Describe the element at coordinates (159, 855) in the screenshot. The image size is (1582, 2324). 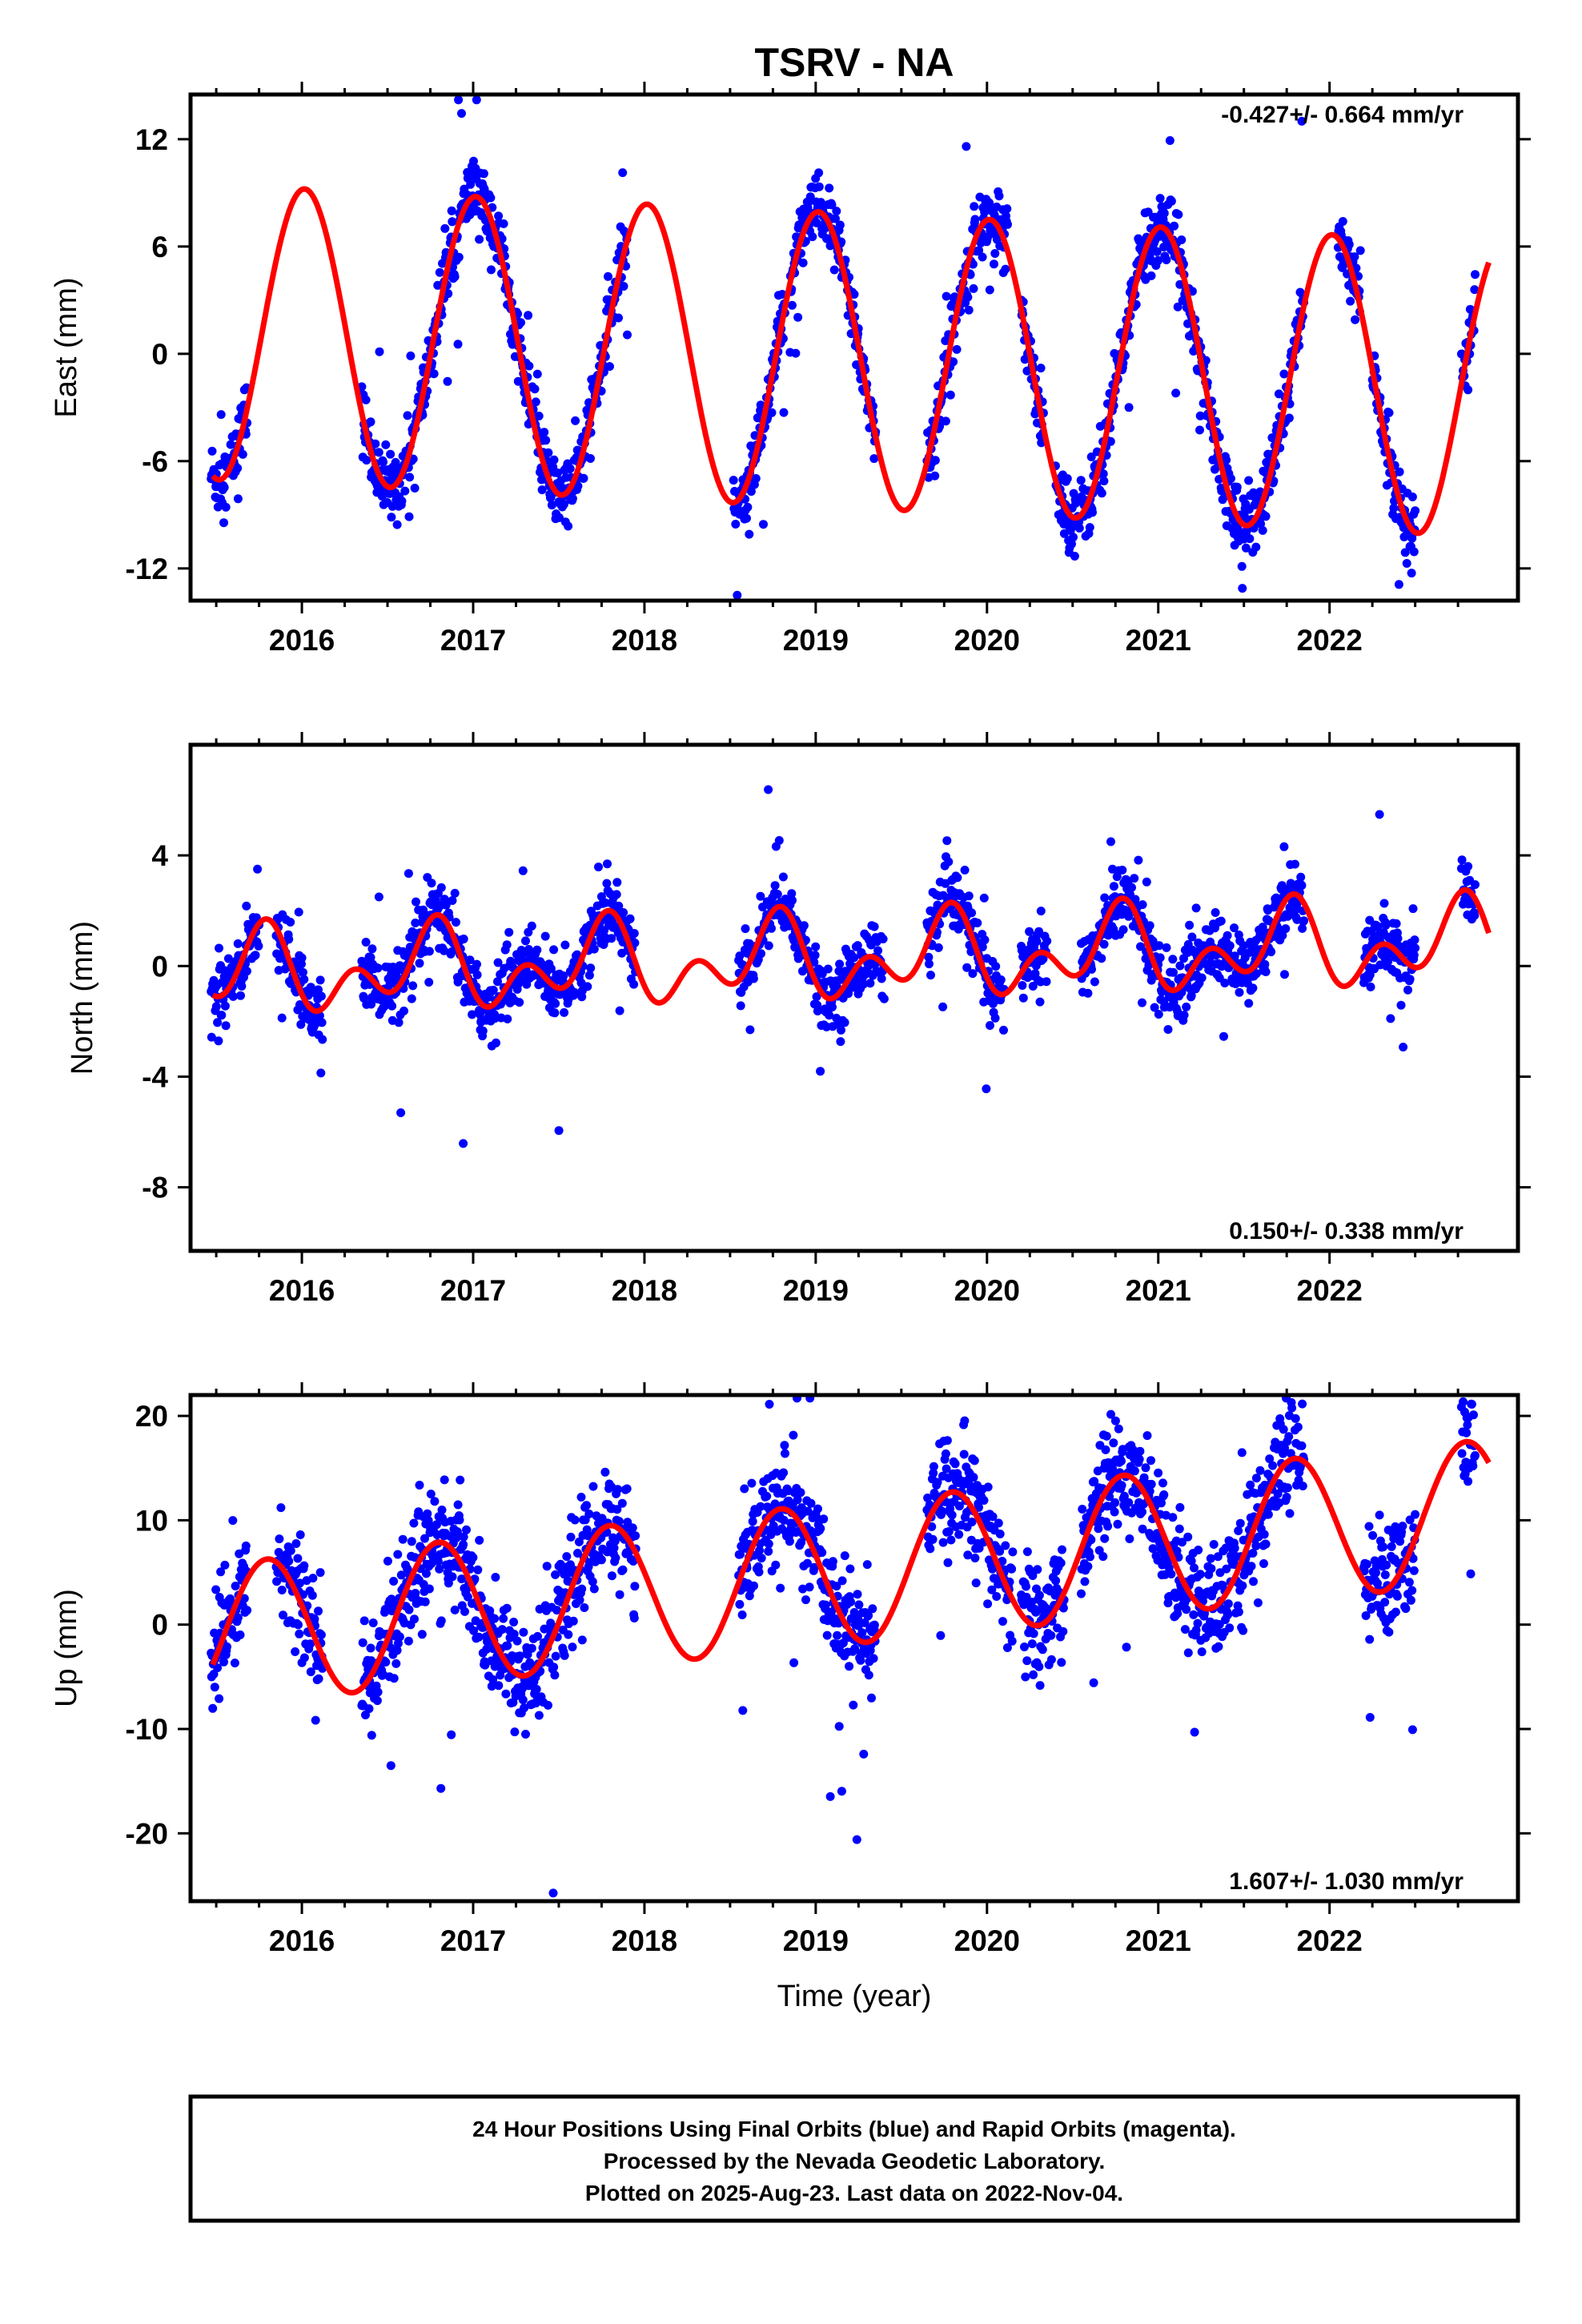
I see `y-tick-label: 4` at that location.